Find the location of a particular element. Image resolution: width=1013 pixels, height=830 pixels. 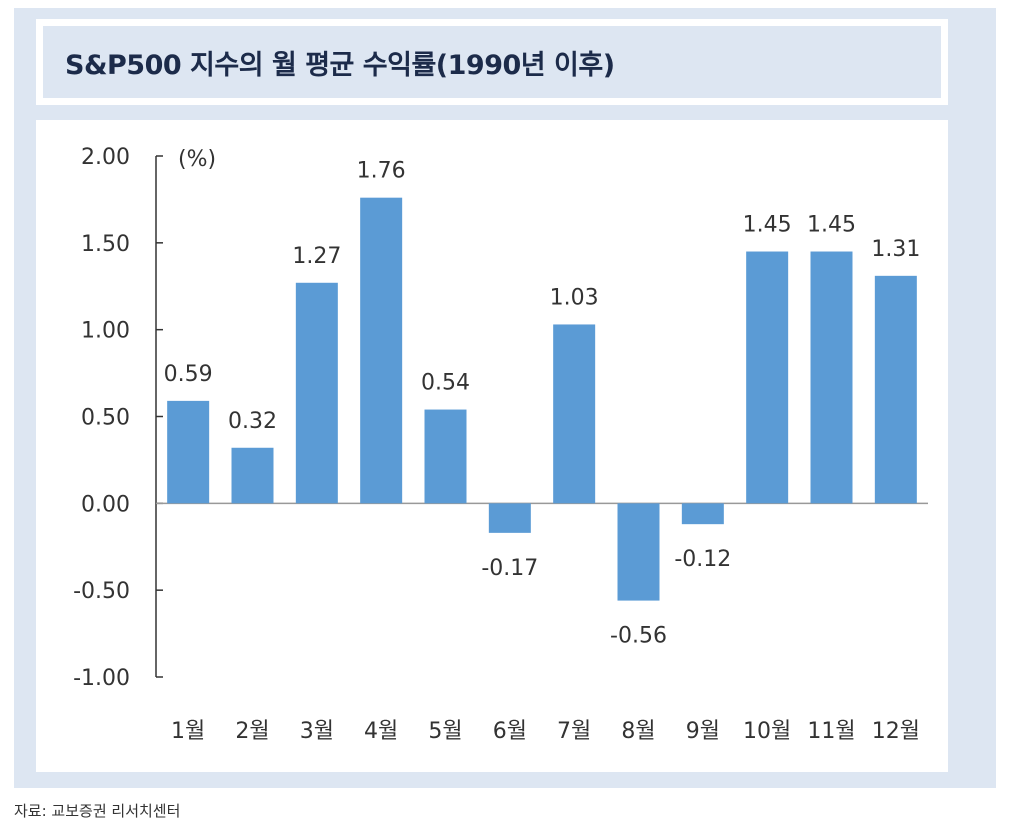

x-tick-label: 2월 is located at coordinates (252, 731).